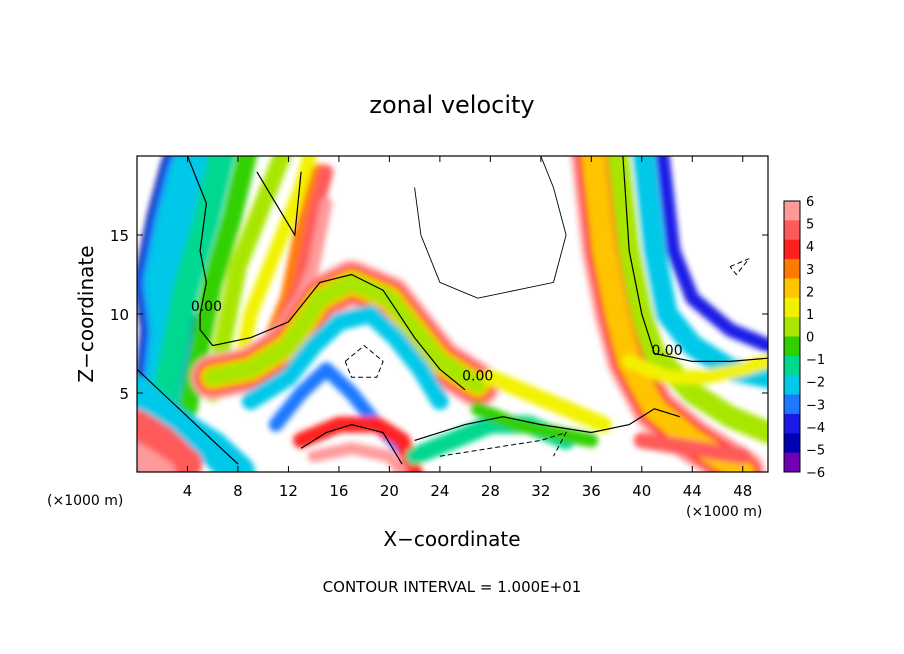 This screenshot has width=904, height=654. I want to click on colorbar-label: −1, so click(815, 360).